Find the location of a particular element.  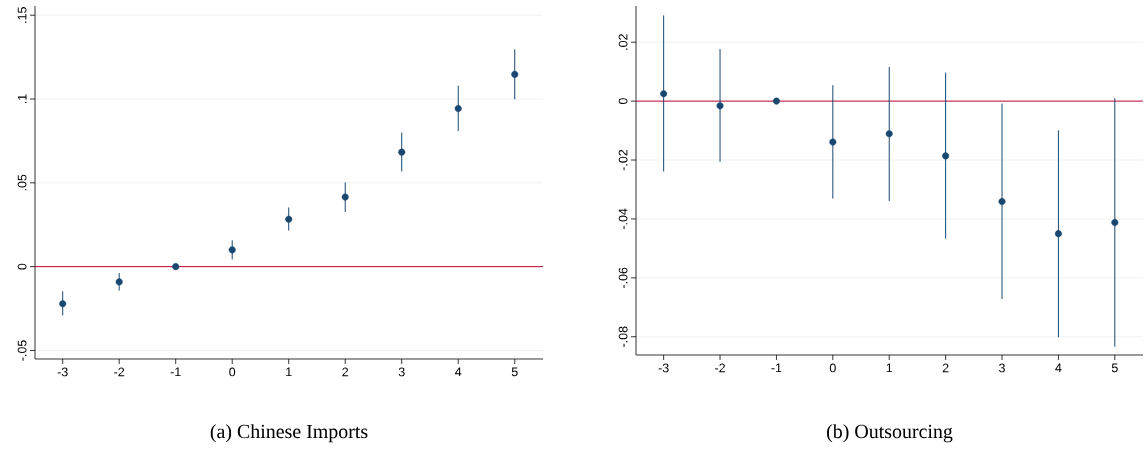

y-tick-label: -.02 is located at coordinates (623, 160).